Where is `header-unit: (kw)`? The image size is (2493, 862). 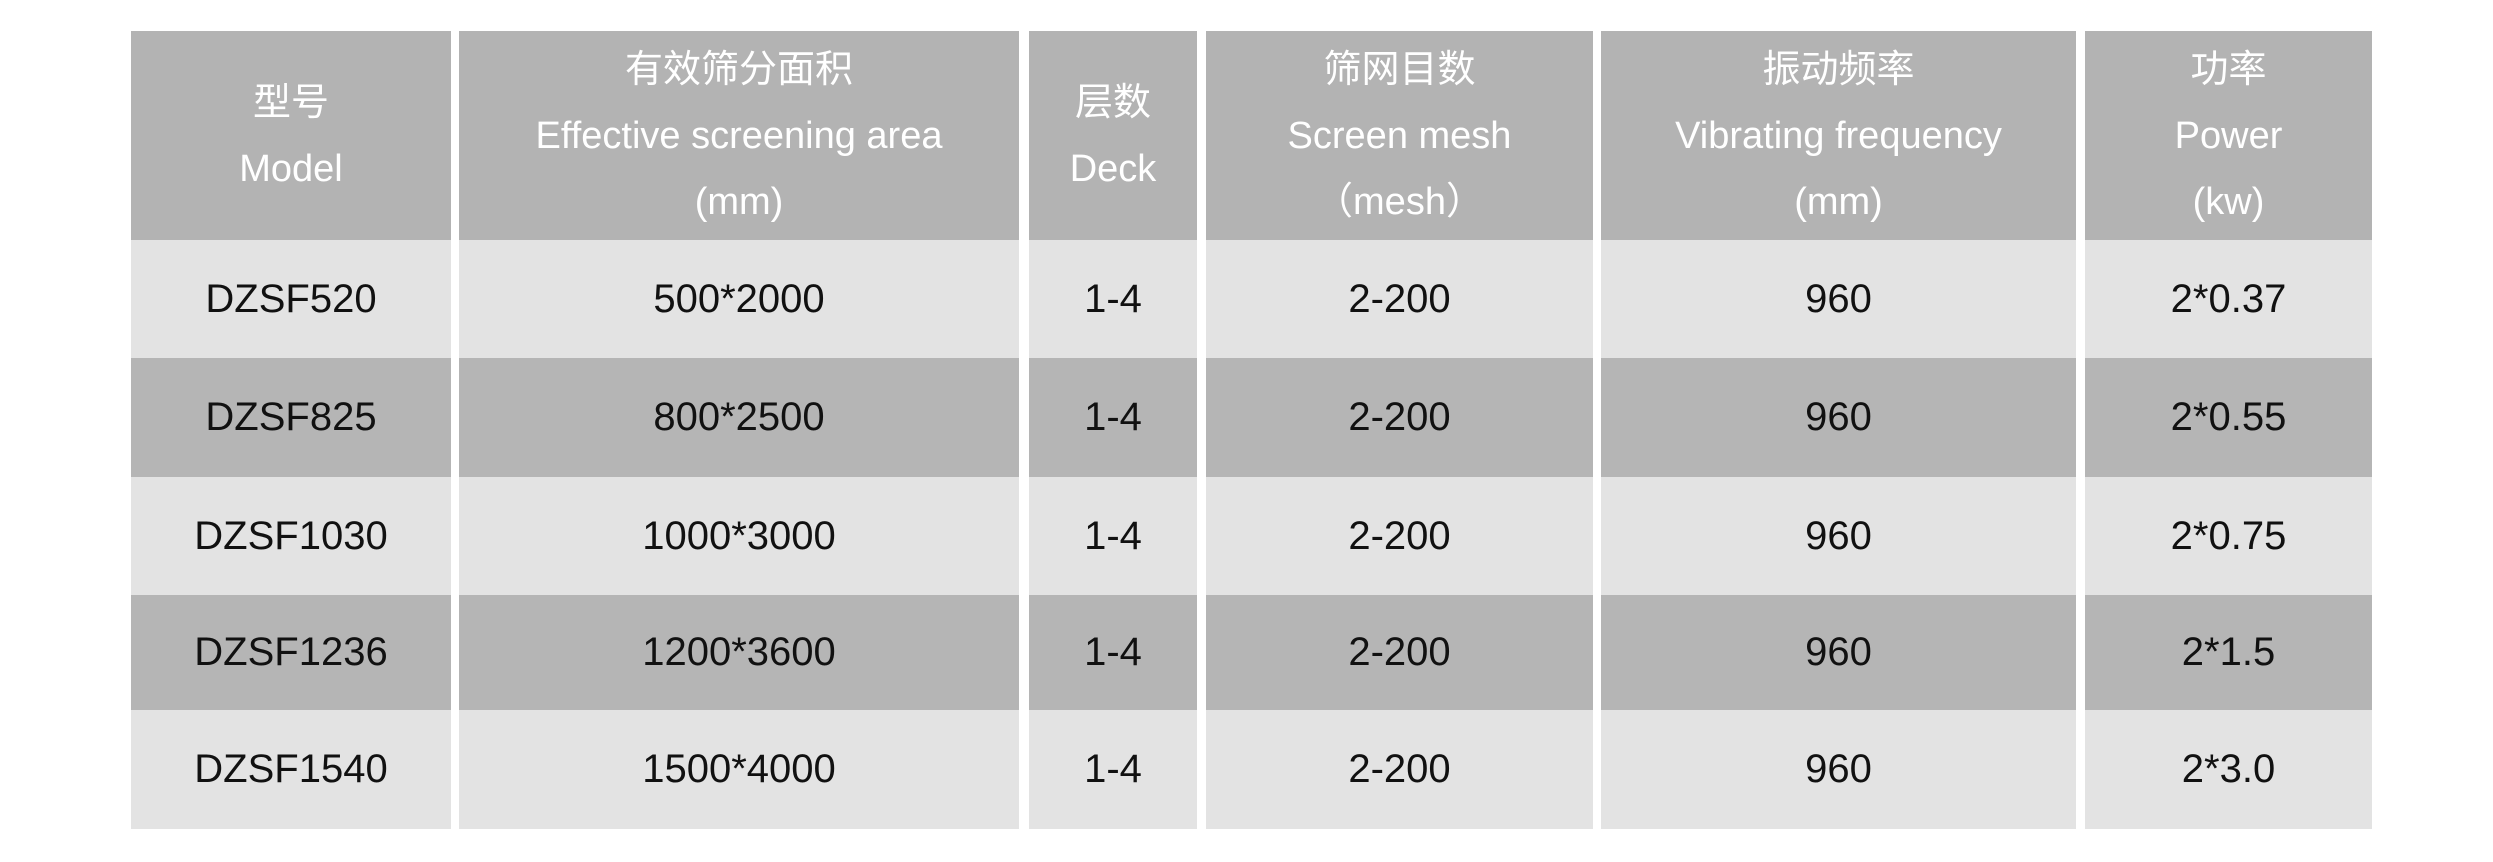
header-unit: (kw) is located at coordinates (2228, 201).